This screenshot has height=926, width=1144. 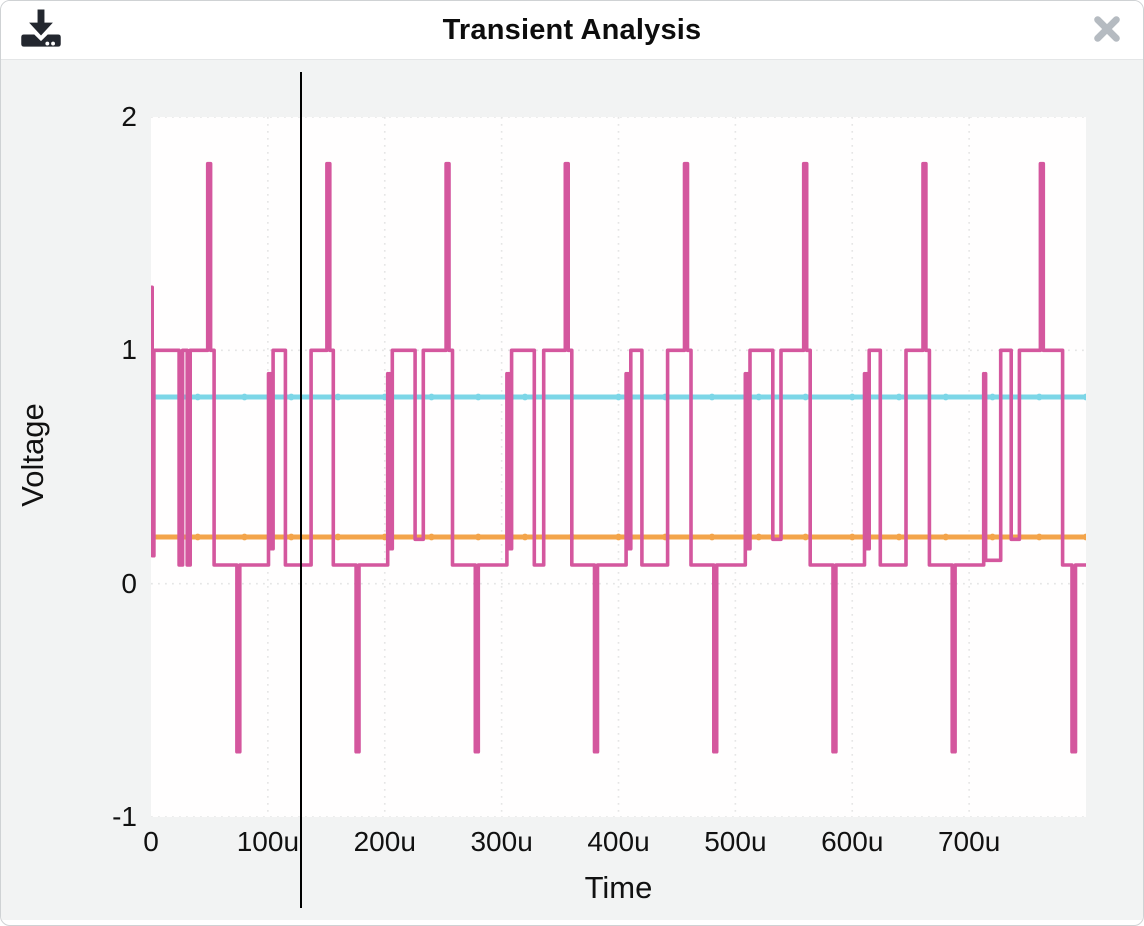 I want to click on time-cursor-line, so click(x=300, y=490).